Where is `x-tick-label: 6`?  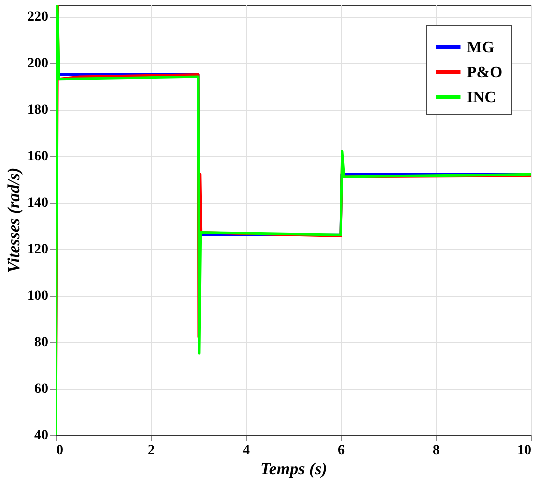
x-tick-label: 6 is located at coordinates (341, 451).